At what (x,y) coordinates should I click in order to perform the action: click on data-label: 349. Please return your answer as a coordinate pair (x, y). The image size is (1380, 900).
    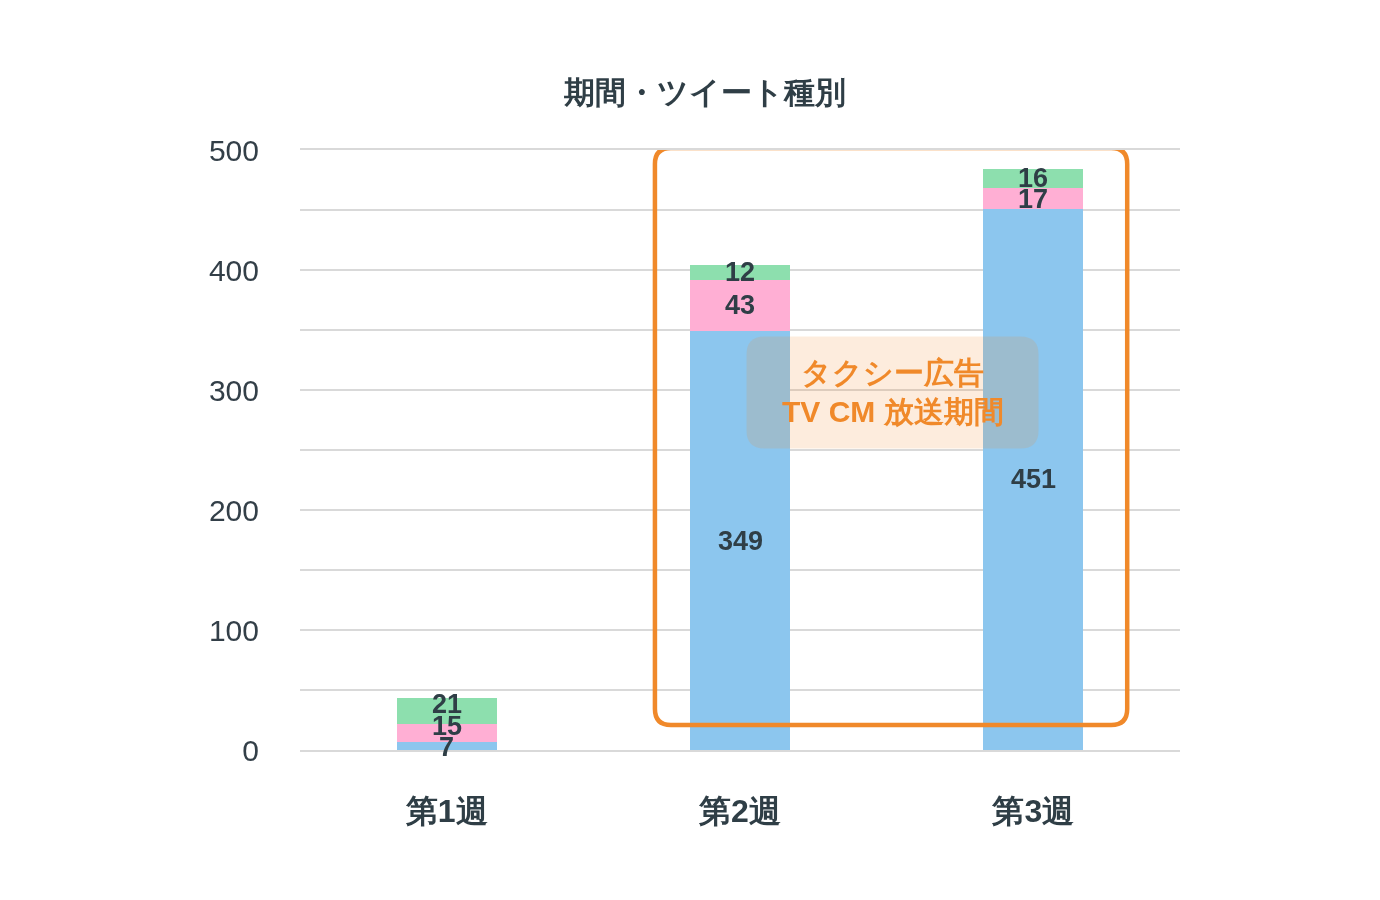
    Looking at the image, I should click on (741, 541).